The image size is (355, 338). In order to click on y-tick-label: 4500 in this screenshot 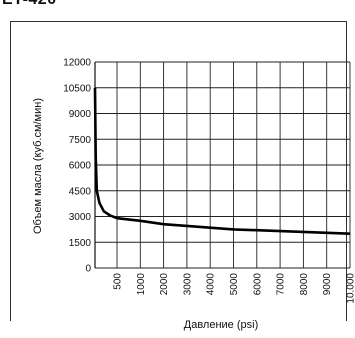, I will do `click(80, 191)`.